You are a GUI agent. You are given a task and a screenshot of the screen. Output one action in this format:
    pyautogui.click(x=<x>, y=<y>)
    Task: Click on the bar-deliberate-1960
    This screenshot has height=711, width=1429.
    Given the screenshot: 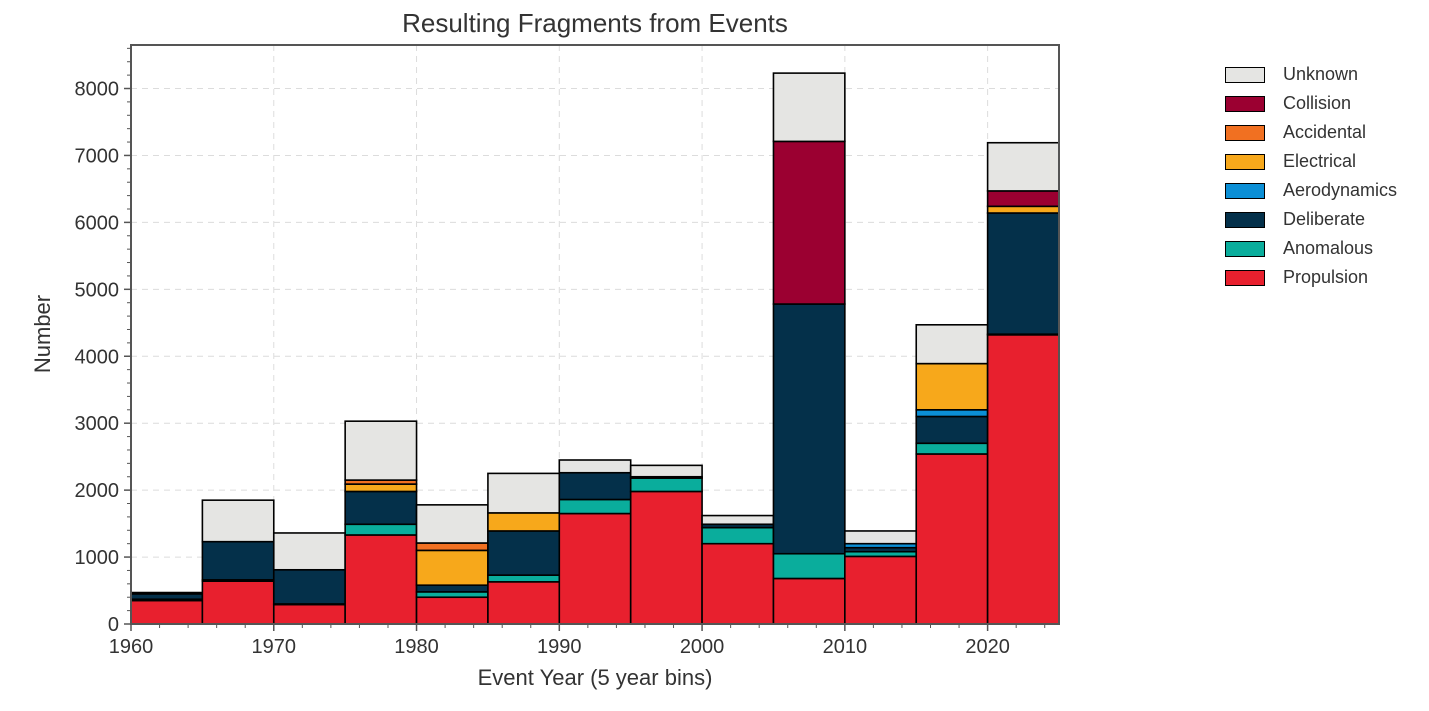 What is the action you would take?
    pyautogui.click(x=167, y=597)
    